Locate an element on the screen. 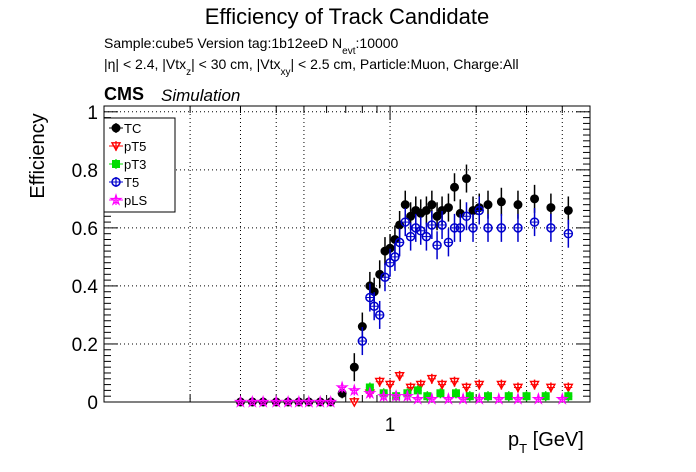 The image size is (696, 472). legend-label: pT5 is located at coordinates (135, 146).